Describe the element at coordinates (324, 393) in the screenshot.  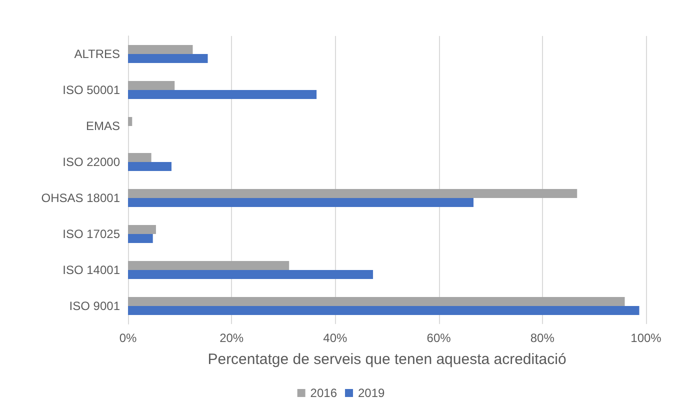
I see `legend-label: 2016` at that location.